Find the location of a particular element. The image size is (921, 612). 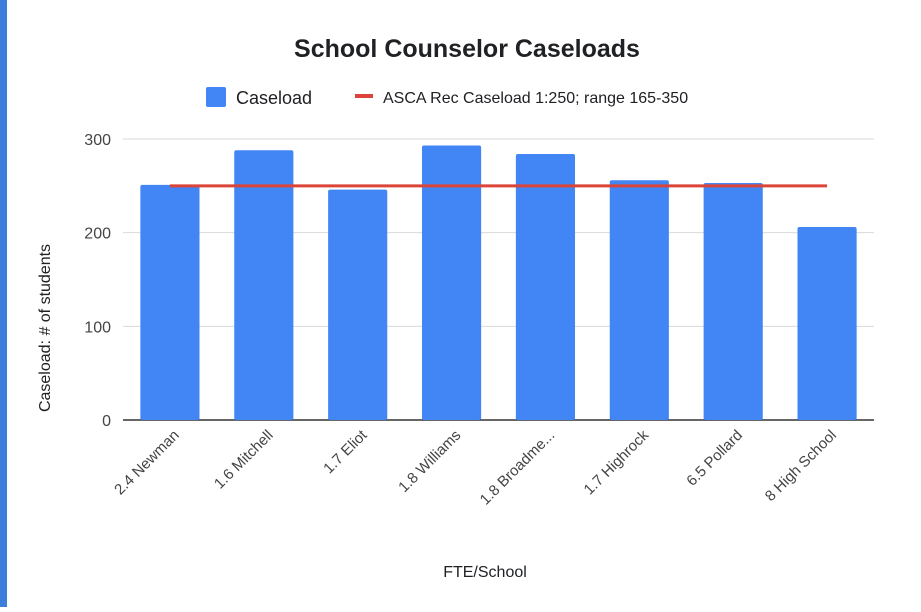

legend-asca-label: ASCA Rec Caseload 1:250; range 165-350 is located at coordinates (535, 98).